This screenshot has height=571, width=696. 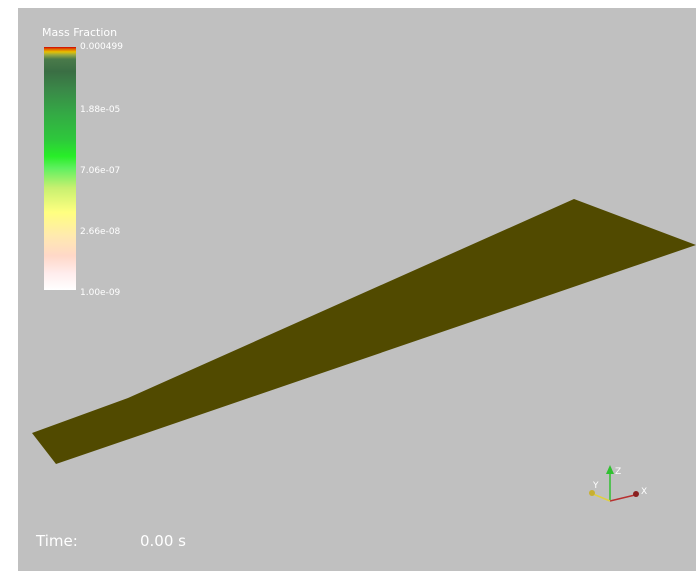 I want to click on y-axis-tip, so click(x=592, y=493).